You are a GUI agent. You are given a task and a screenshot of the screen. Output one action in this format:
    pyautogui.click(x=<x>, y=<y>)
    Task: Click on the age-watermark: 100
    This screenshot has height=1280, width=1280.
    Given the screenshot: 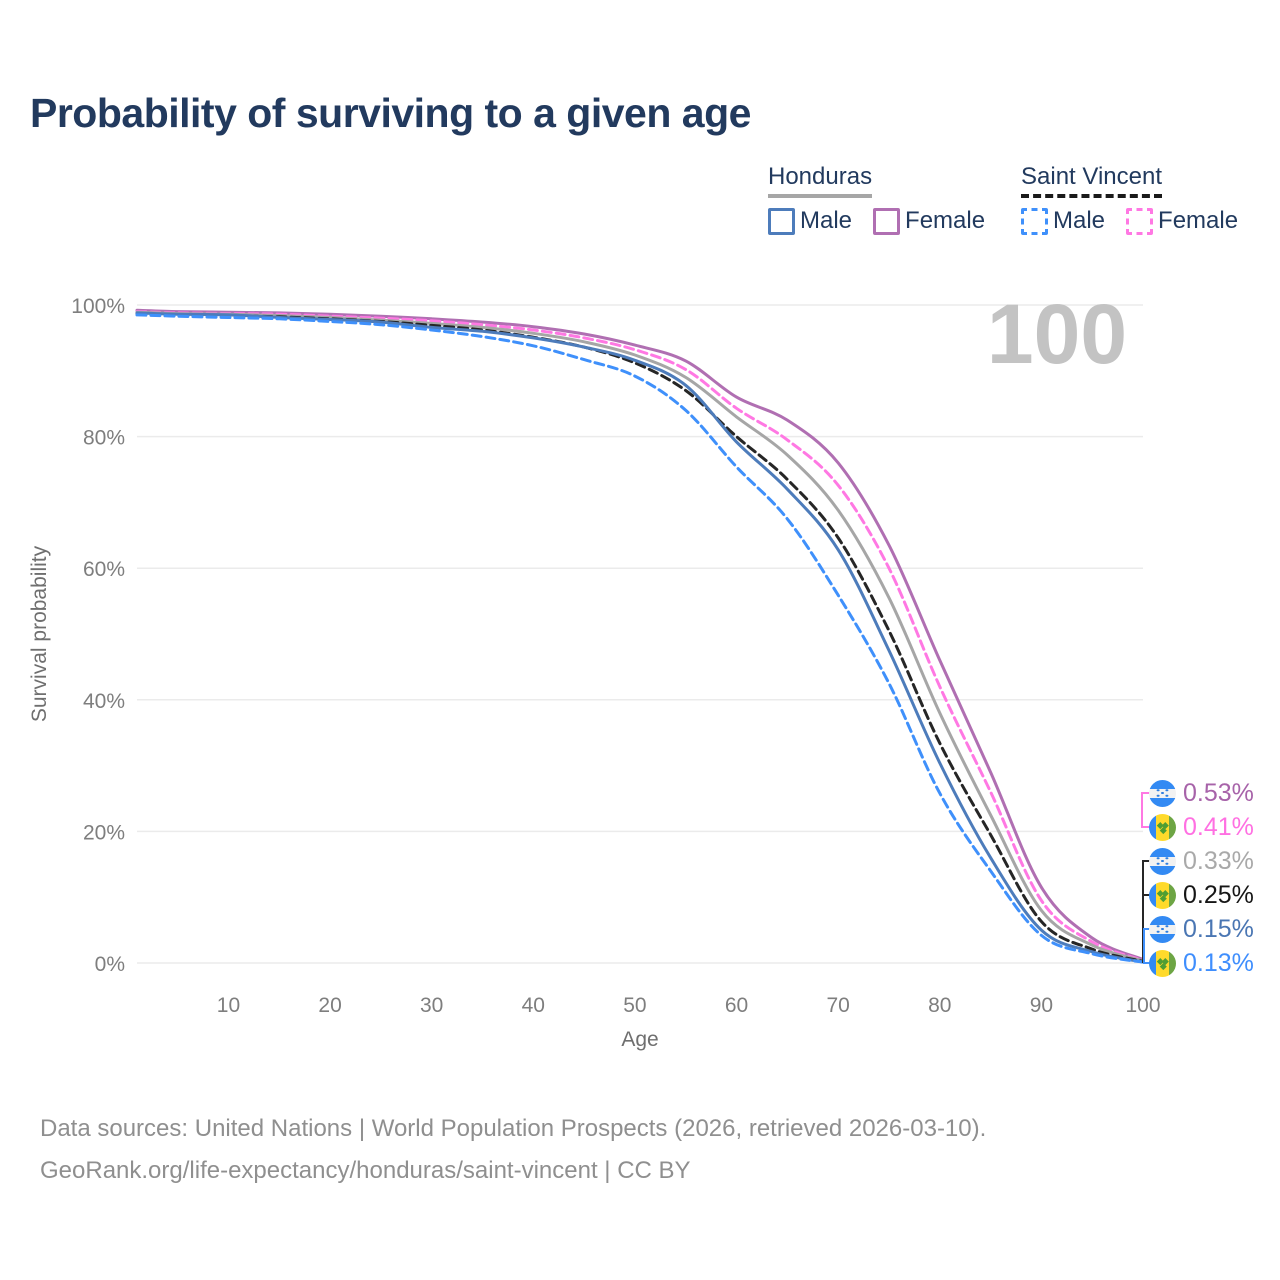 What is the action you would take?
    pyautogui.click(x=1057, y=334)
    